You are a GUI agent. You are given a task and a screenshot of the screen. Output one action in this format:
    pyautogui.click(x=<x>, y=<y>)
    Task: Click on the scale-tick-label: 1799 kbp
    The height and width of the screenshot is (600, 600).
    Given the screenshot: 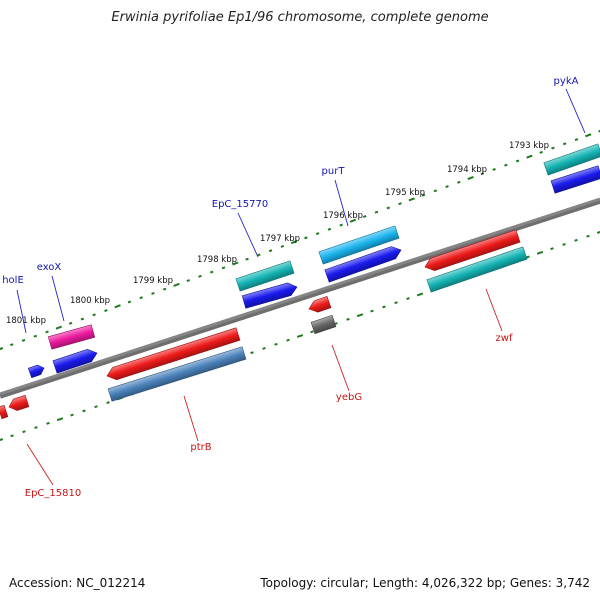 What is the action you would take?
    pyautogui.click(x=153, y=281)
    